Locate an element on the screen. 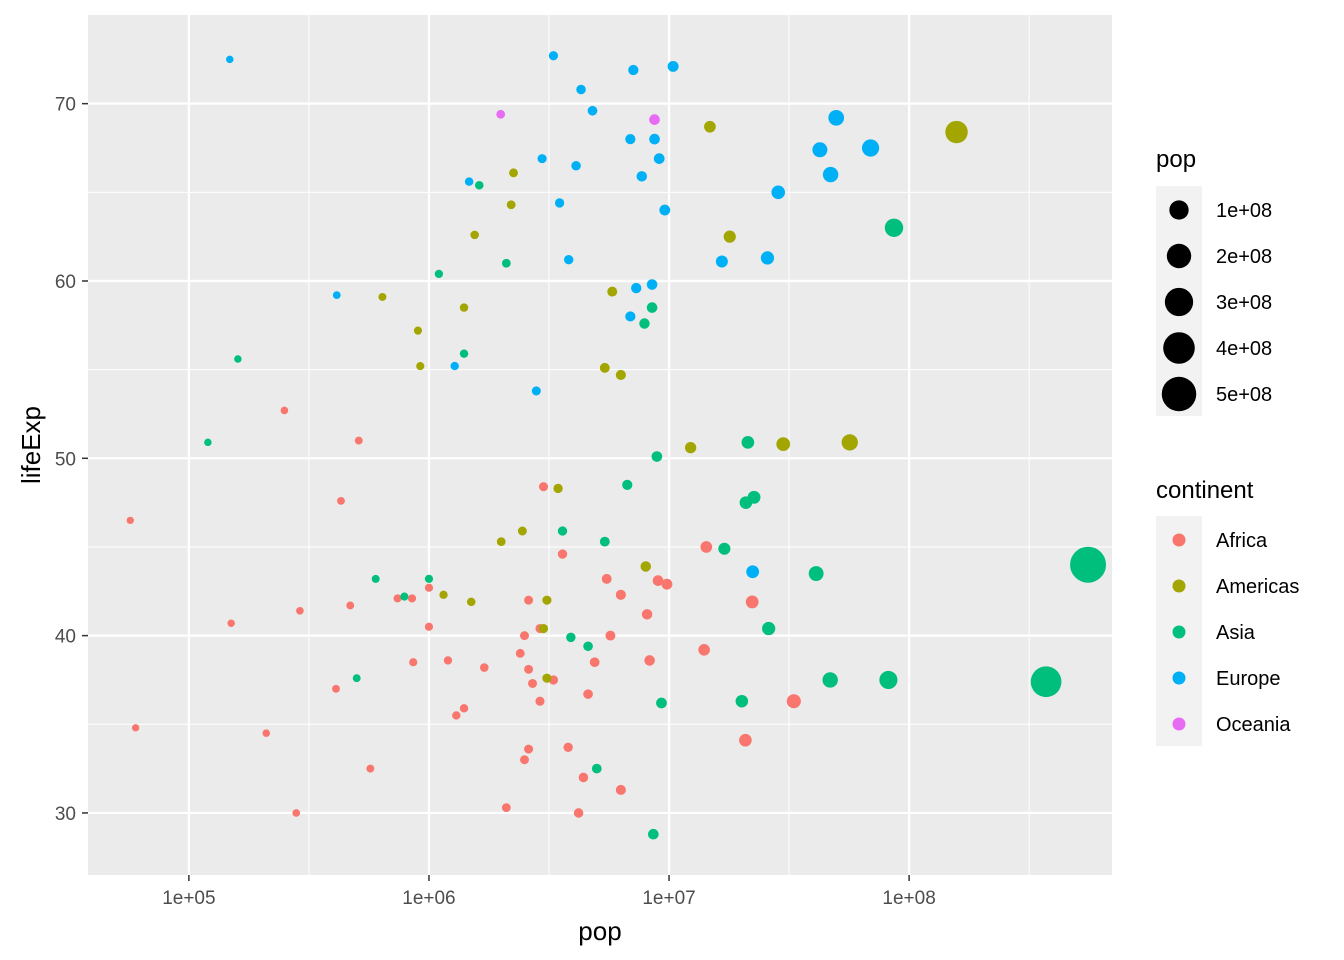 This screenshot has height=960, width=1344. y-axis: 30 40 50 60 70 is located at coordinates (71, 460).